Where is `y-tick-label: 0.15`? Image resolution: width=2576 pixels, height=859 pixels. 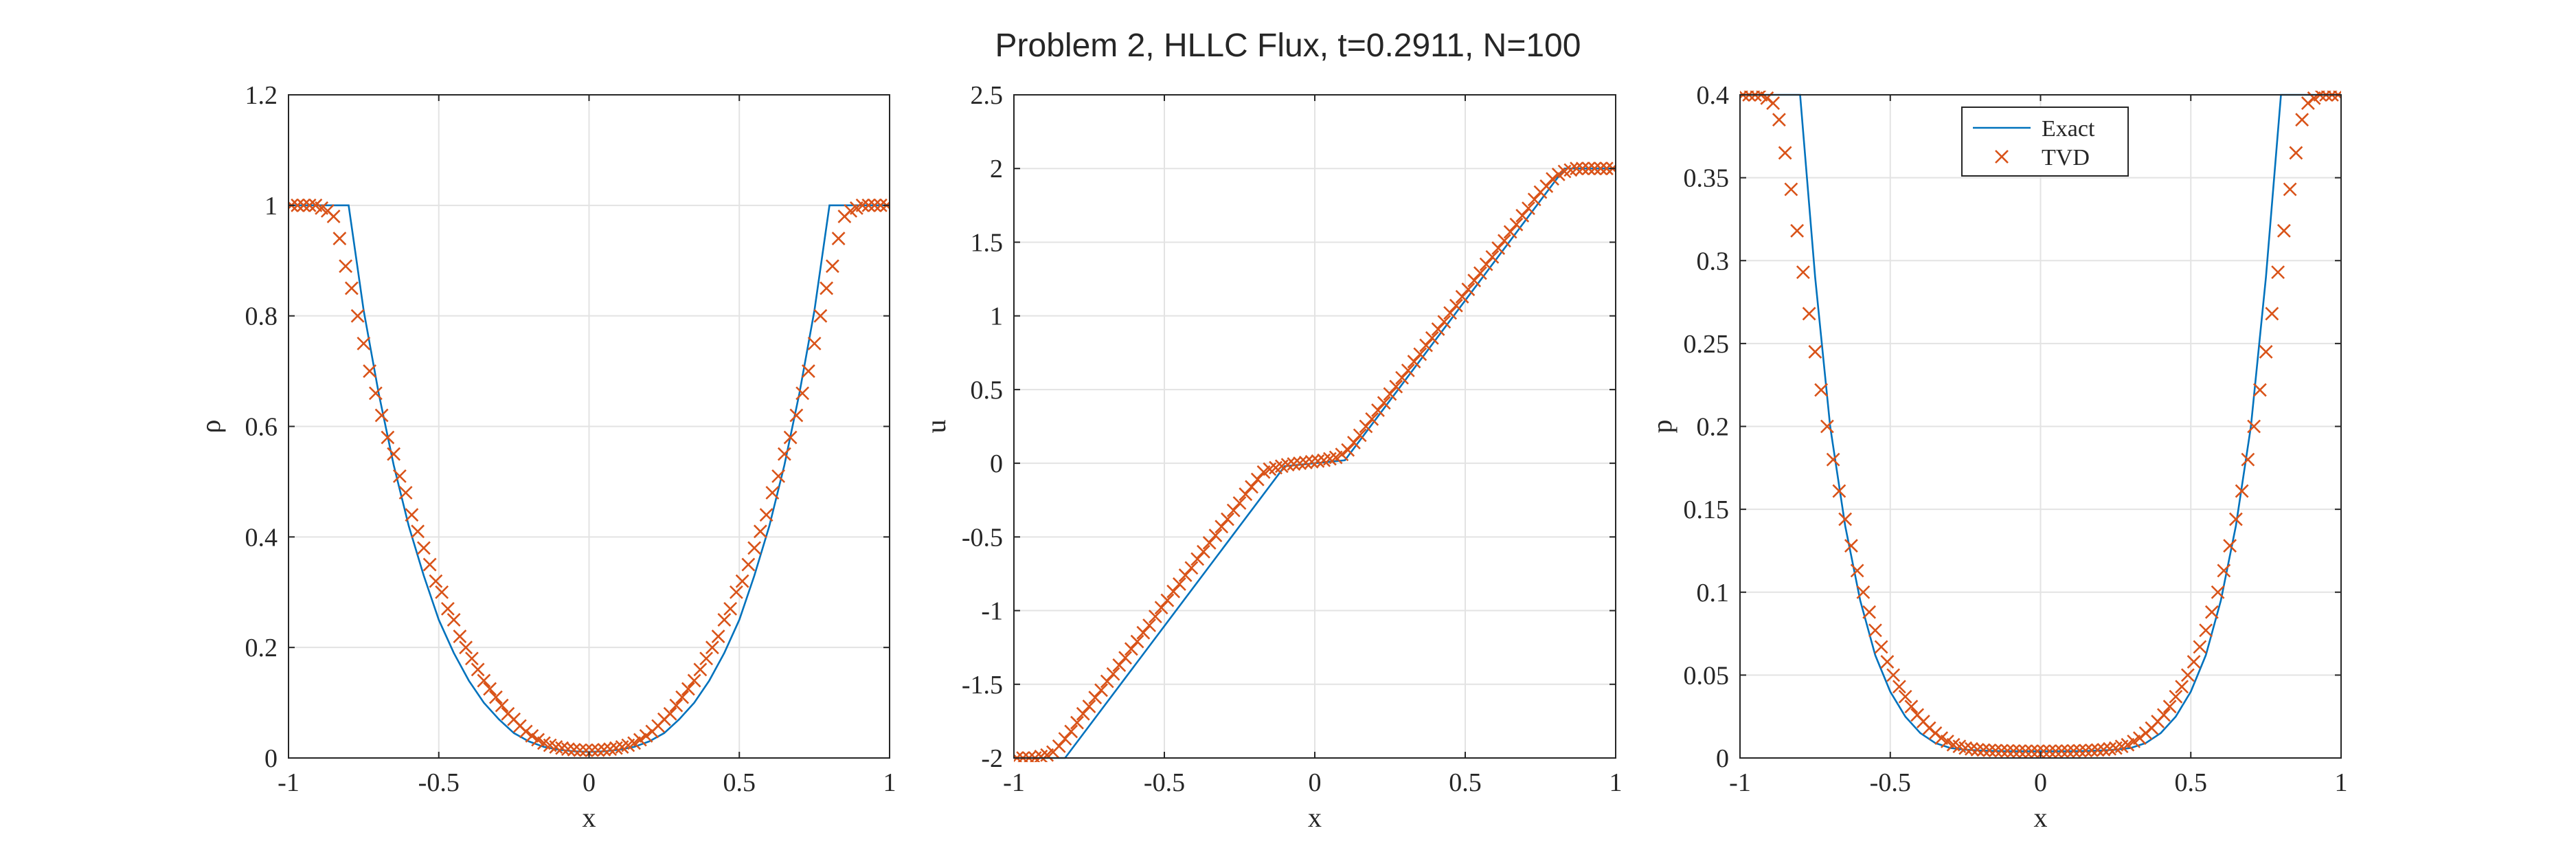
y-tick-label: 0.15 is located at coordinates (1707, 509).